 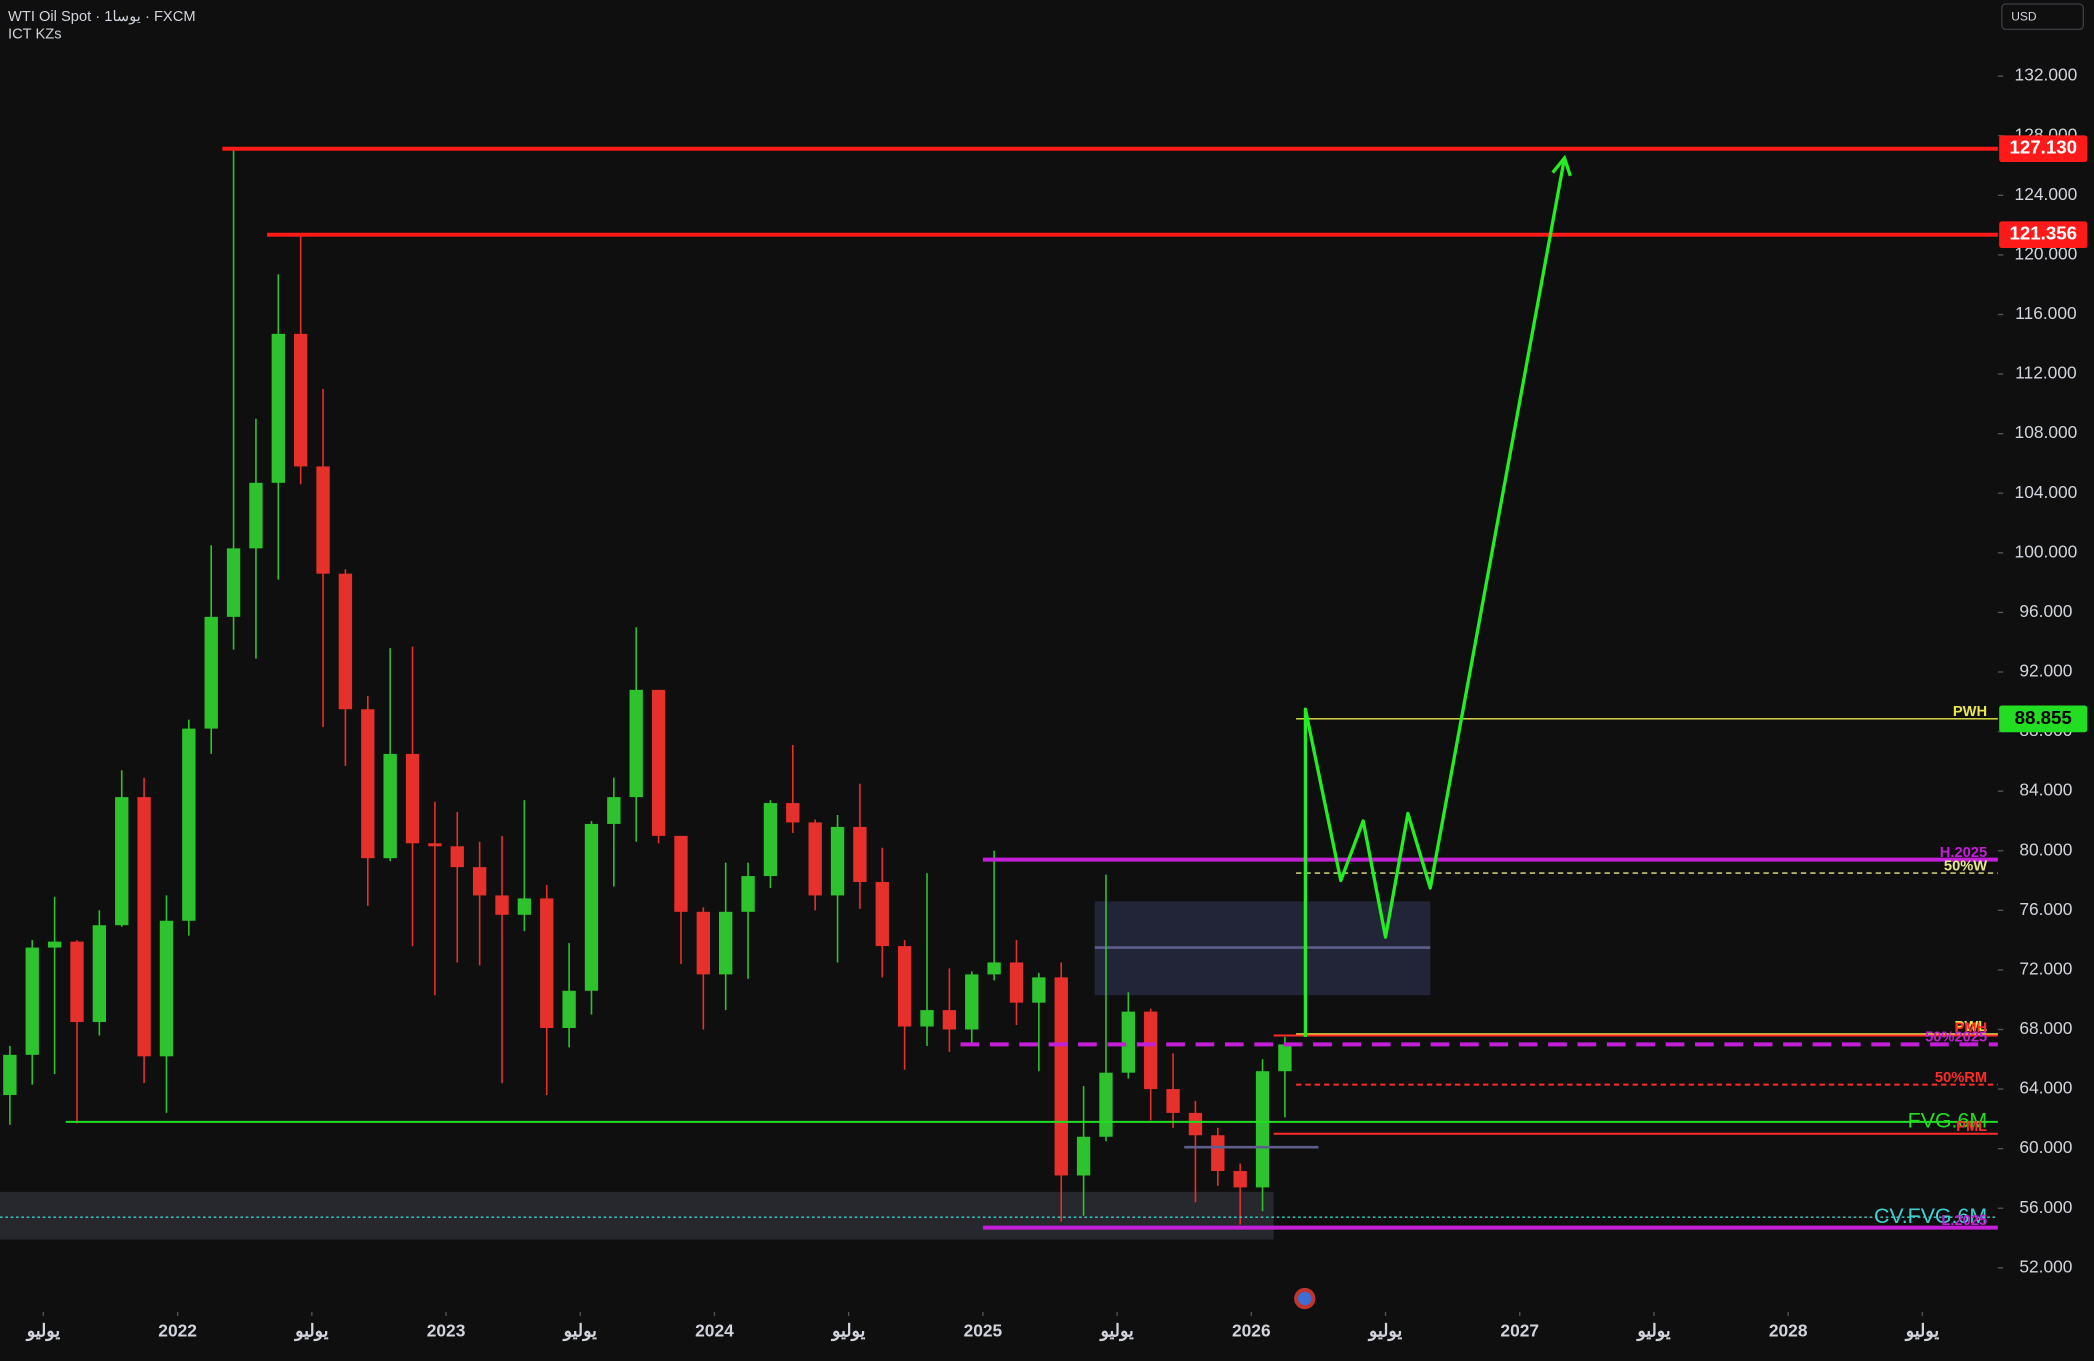 I want to click on y-tick-label: 132.000, so click(x=2046, y=75).